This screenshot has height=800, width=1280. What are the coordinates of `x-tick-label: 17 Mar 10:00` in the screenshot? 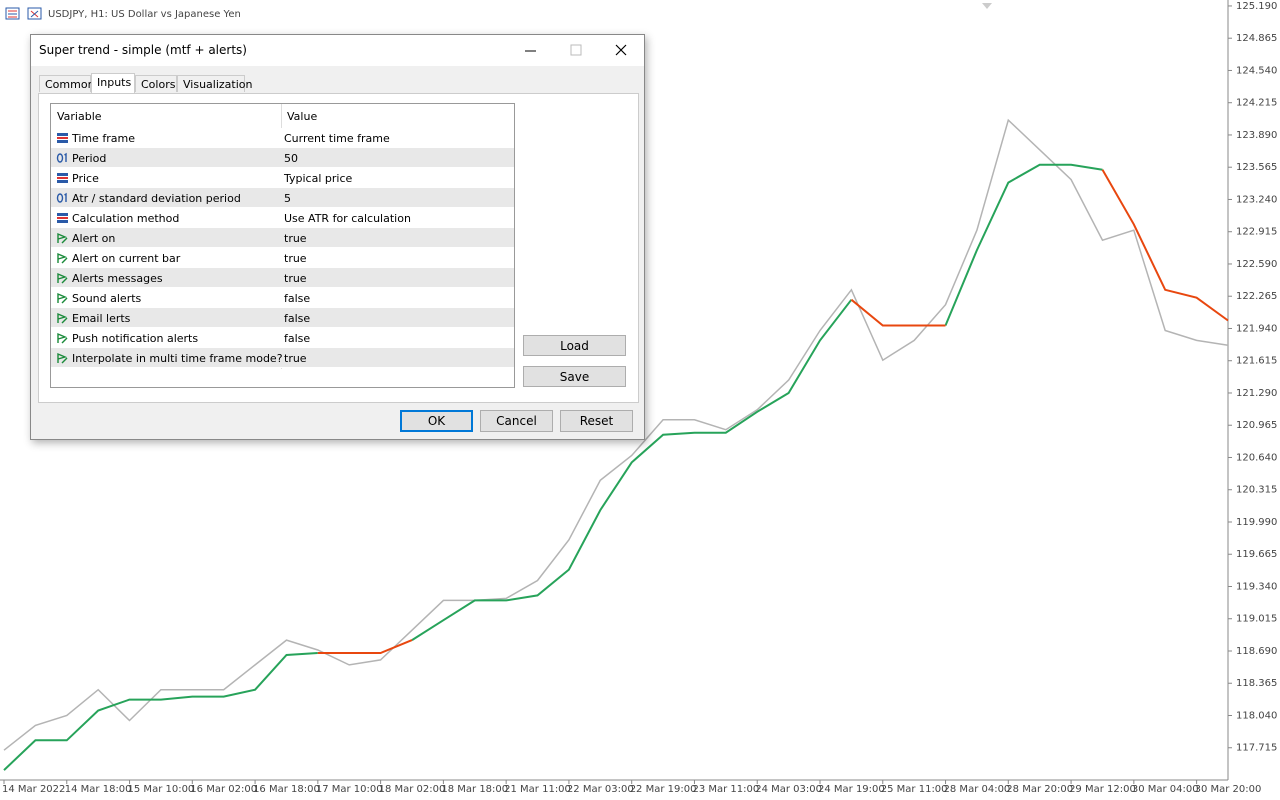 It's located at (349, 789).